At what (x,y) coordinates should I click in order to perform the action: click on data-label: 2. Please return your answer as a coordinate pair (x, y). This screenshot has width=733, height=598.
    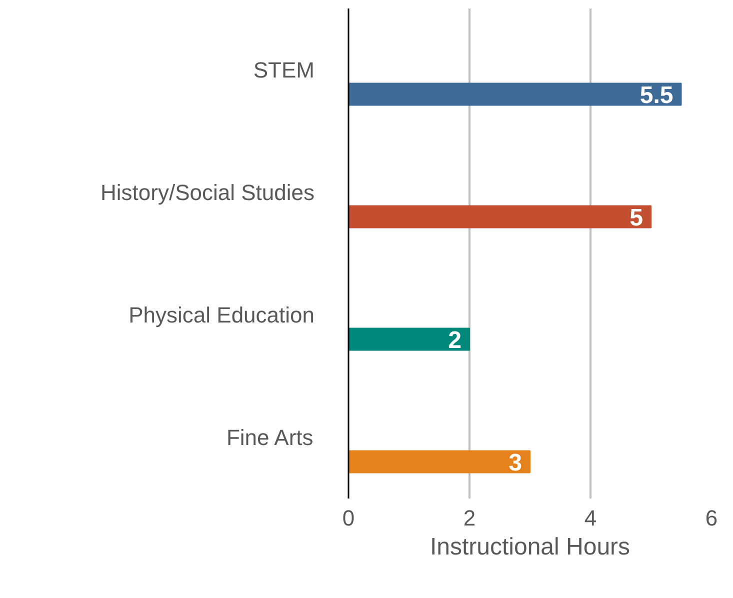
    Looking at the image, I should click on (455, 340).